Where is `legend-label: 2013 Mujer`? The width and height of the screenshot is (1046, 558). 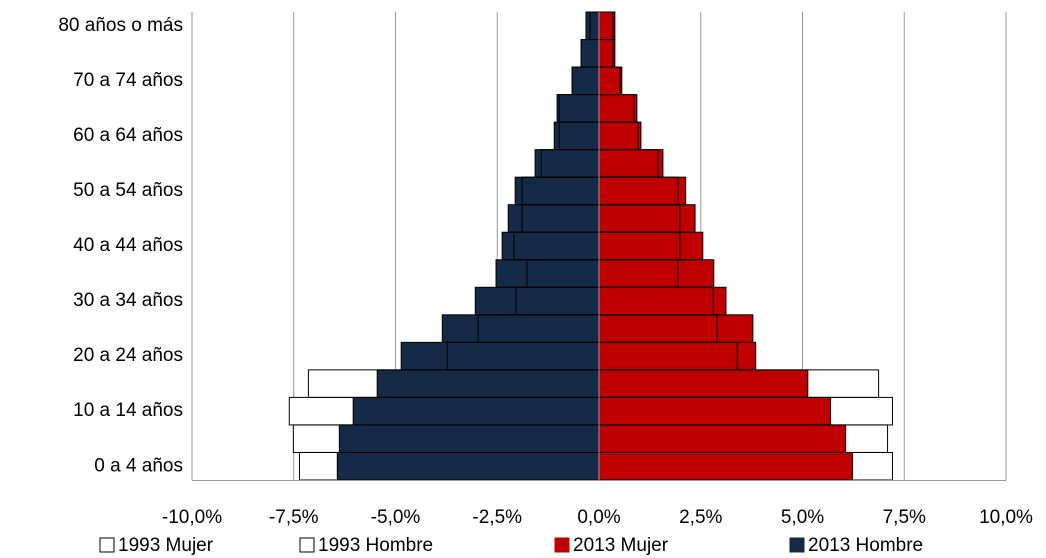
legend-label: 2013 Mujer is located at coordinates (621, 545).